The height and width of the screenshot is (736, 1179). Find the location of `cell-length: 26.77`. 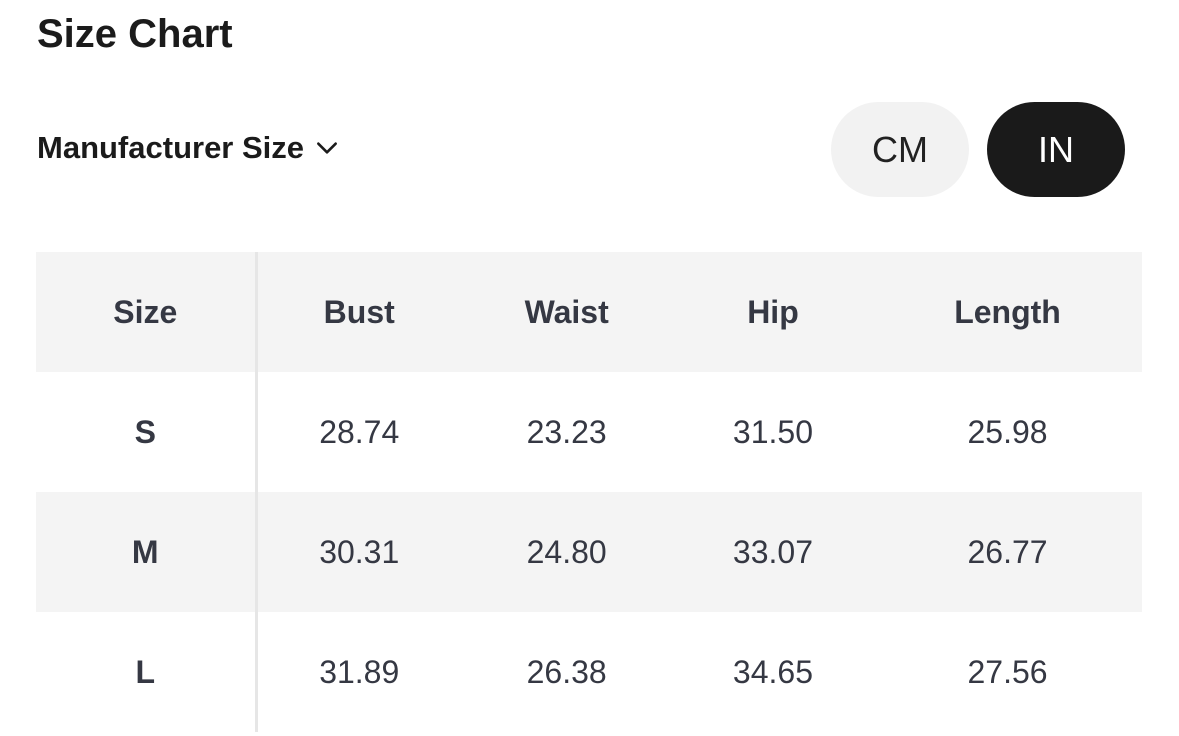

cell-length: 26.77 is located at coordinates (1007, 551).